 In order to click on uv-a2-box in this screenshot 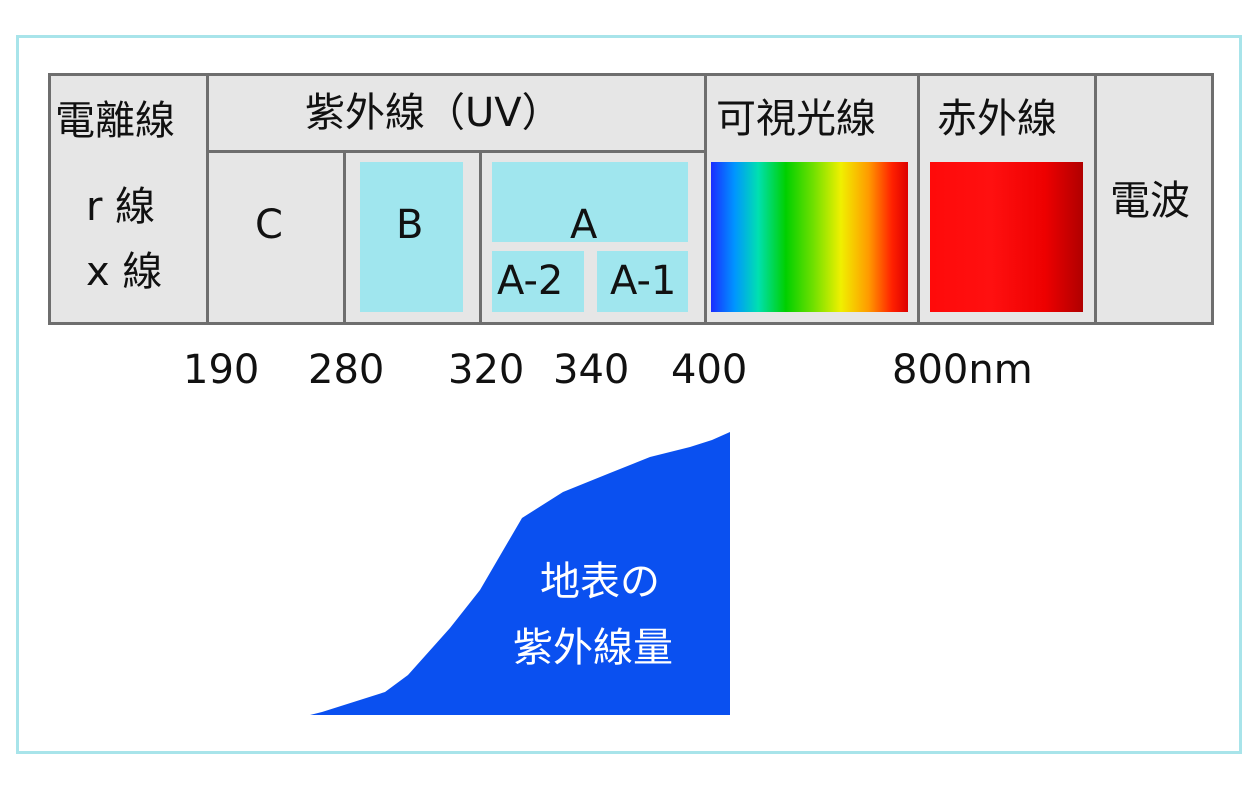, I will do `click(538, 281)`.